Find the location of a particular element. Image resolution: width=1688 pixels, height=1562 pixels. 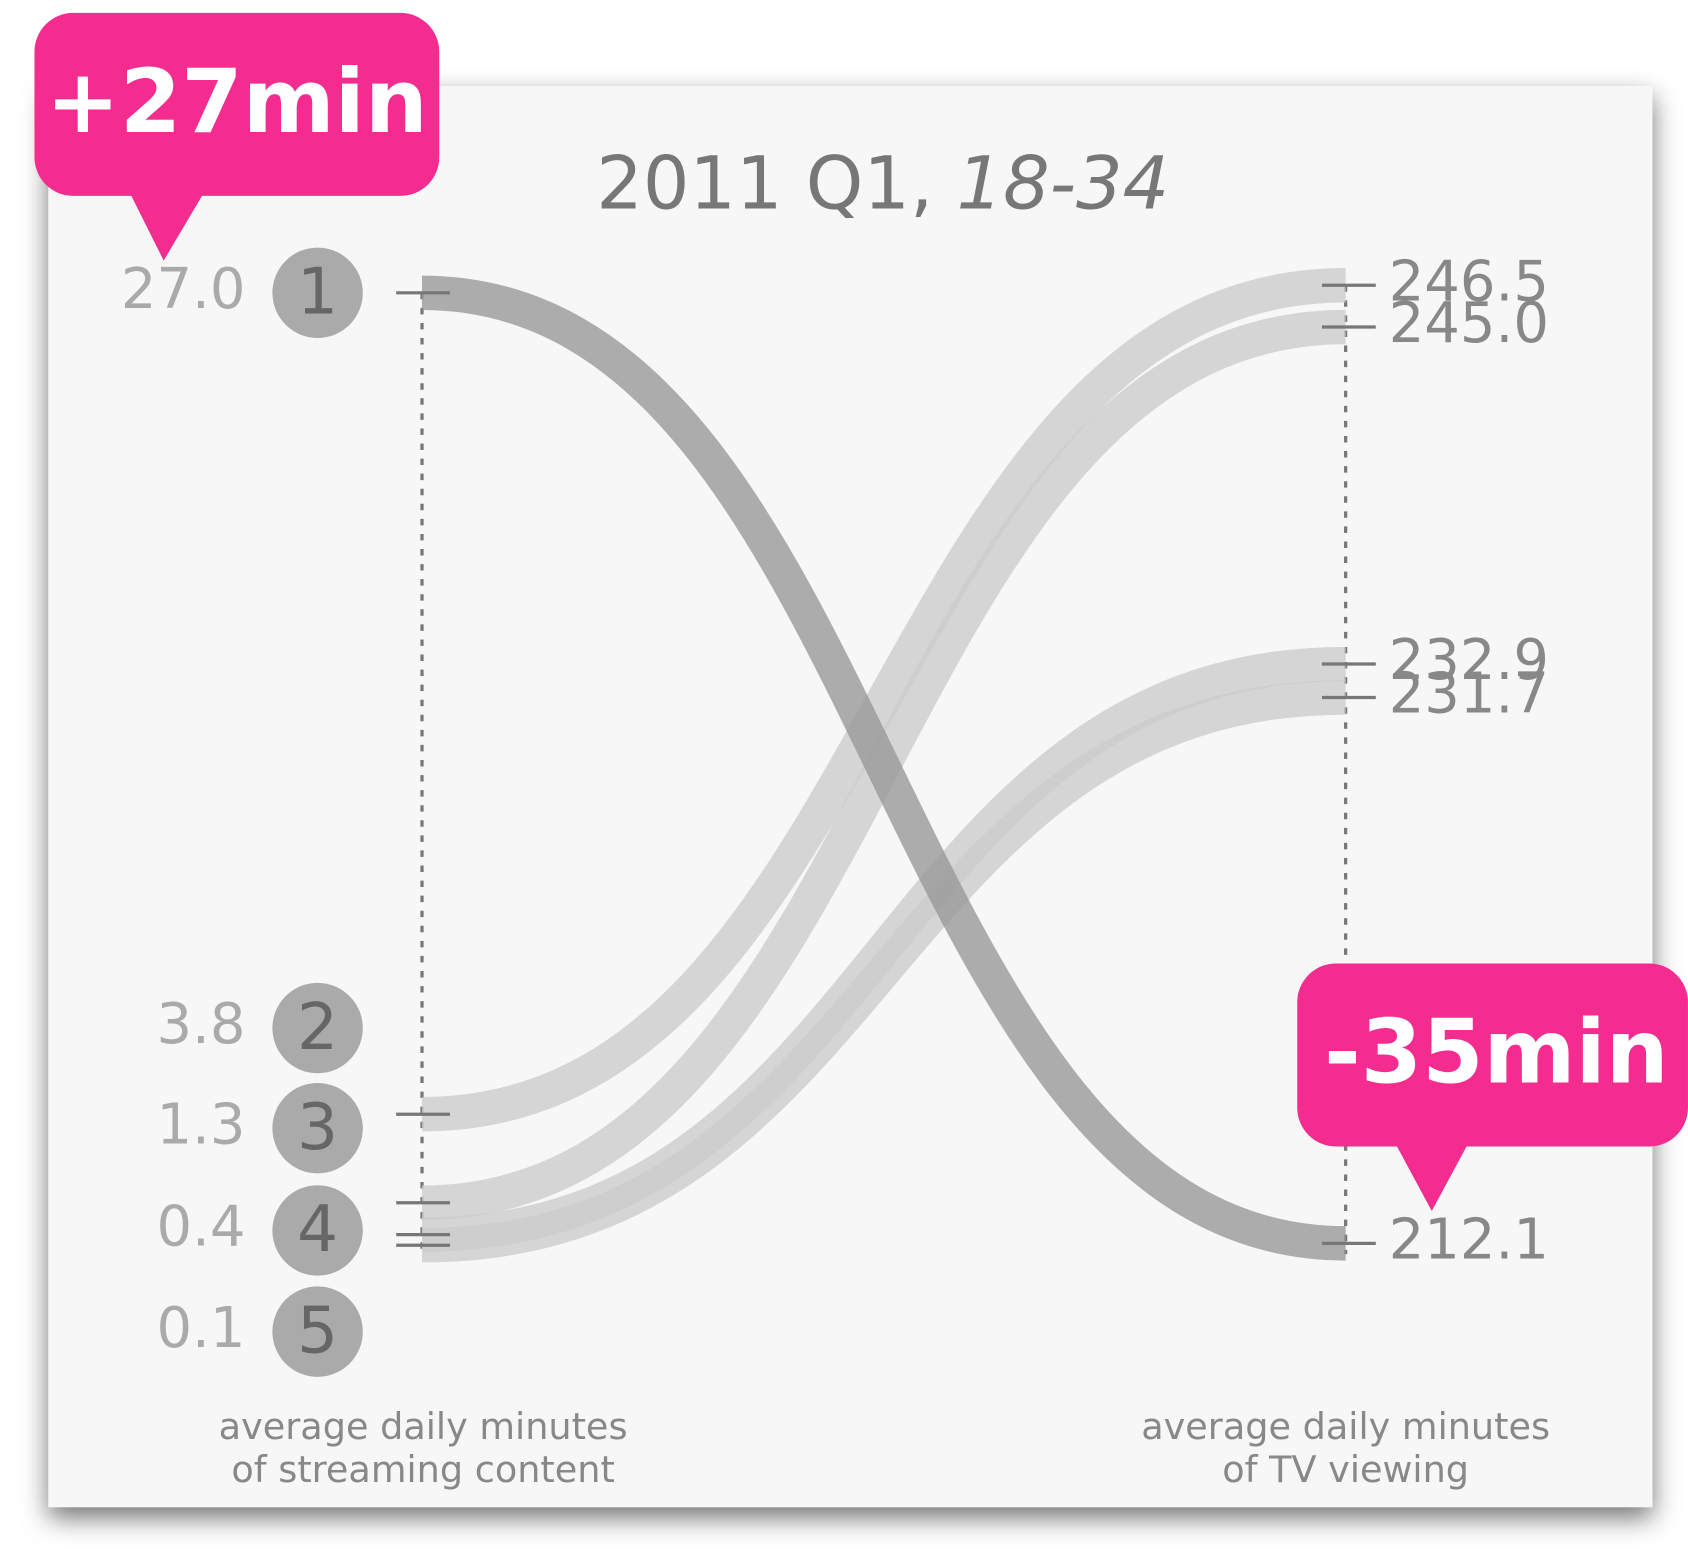

rank-label: 5 is located at coordinates (317, 1330).